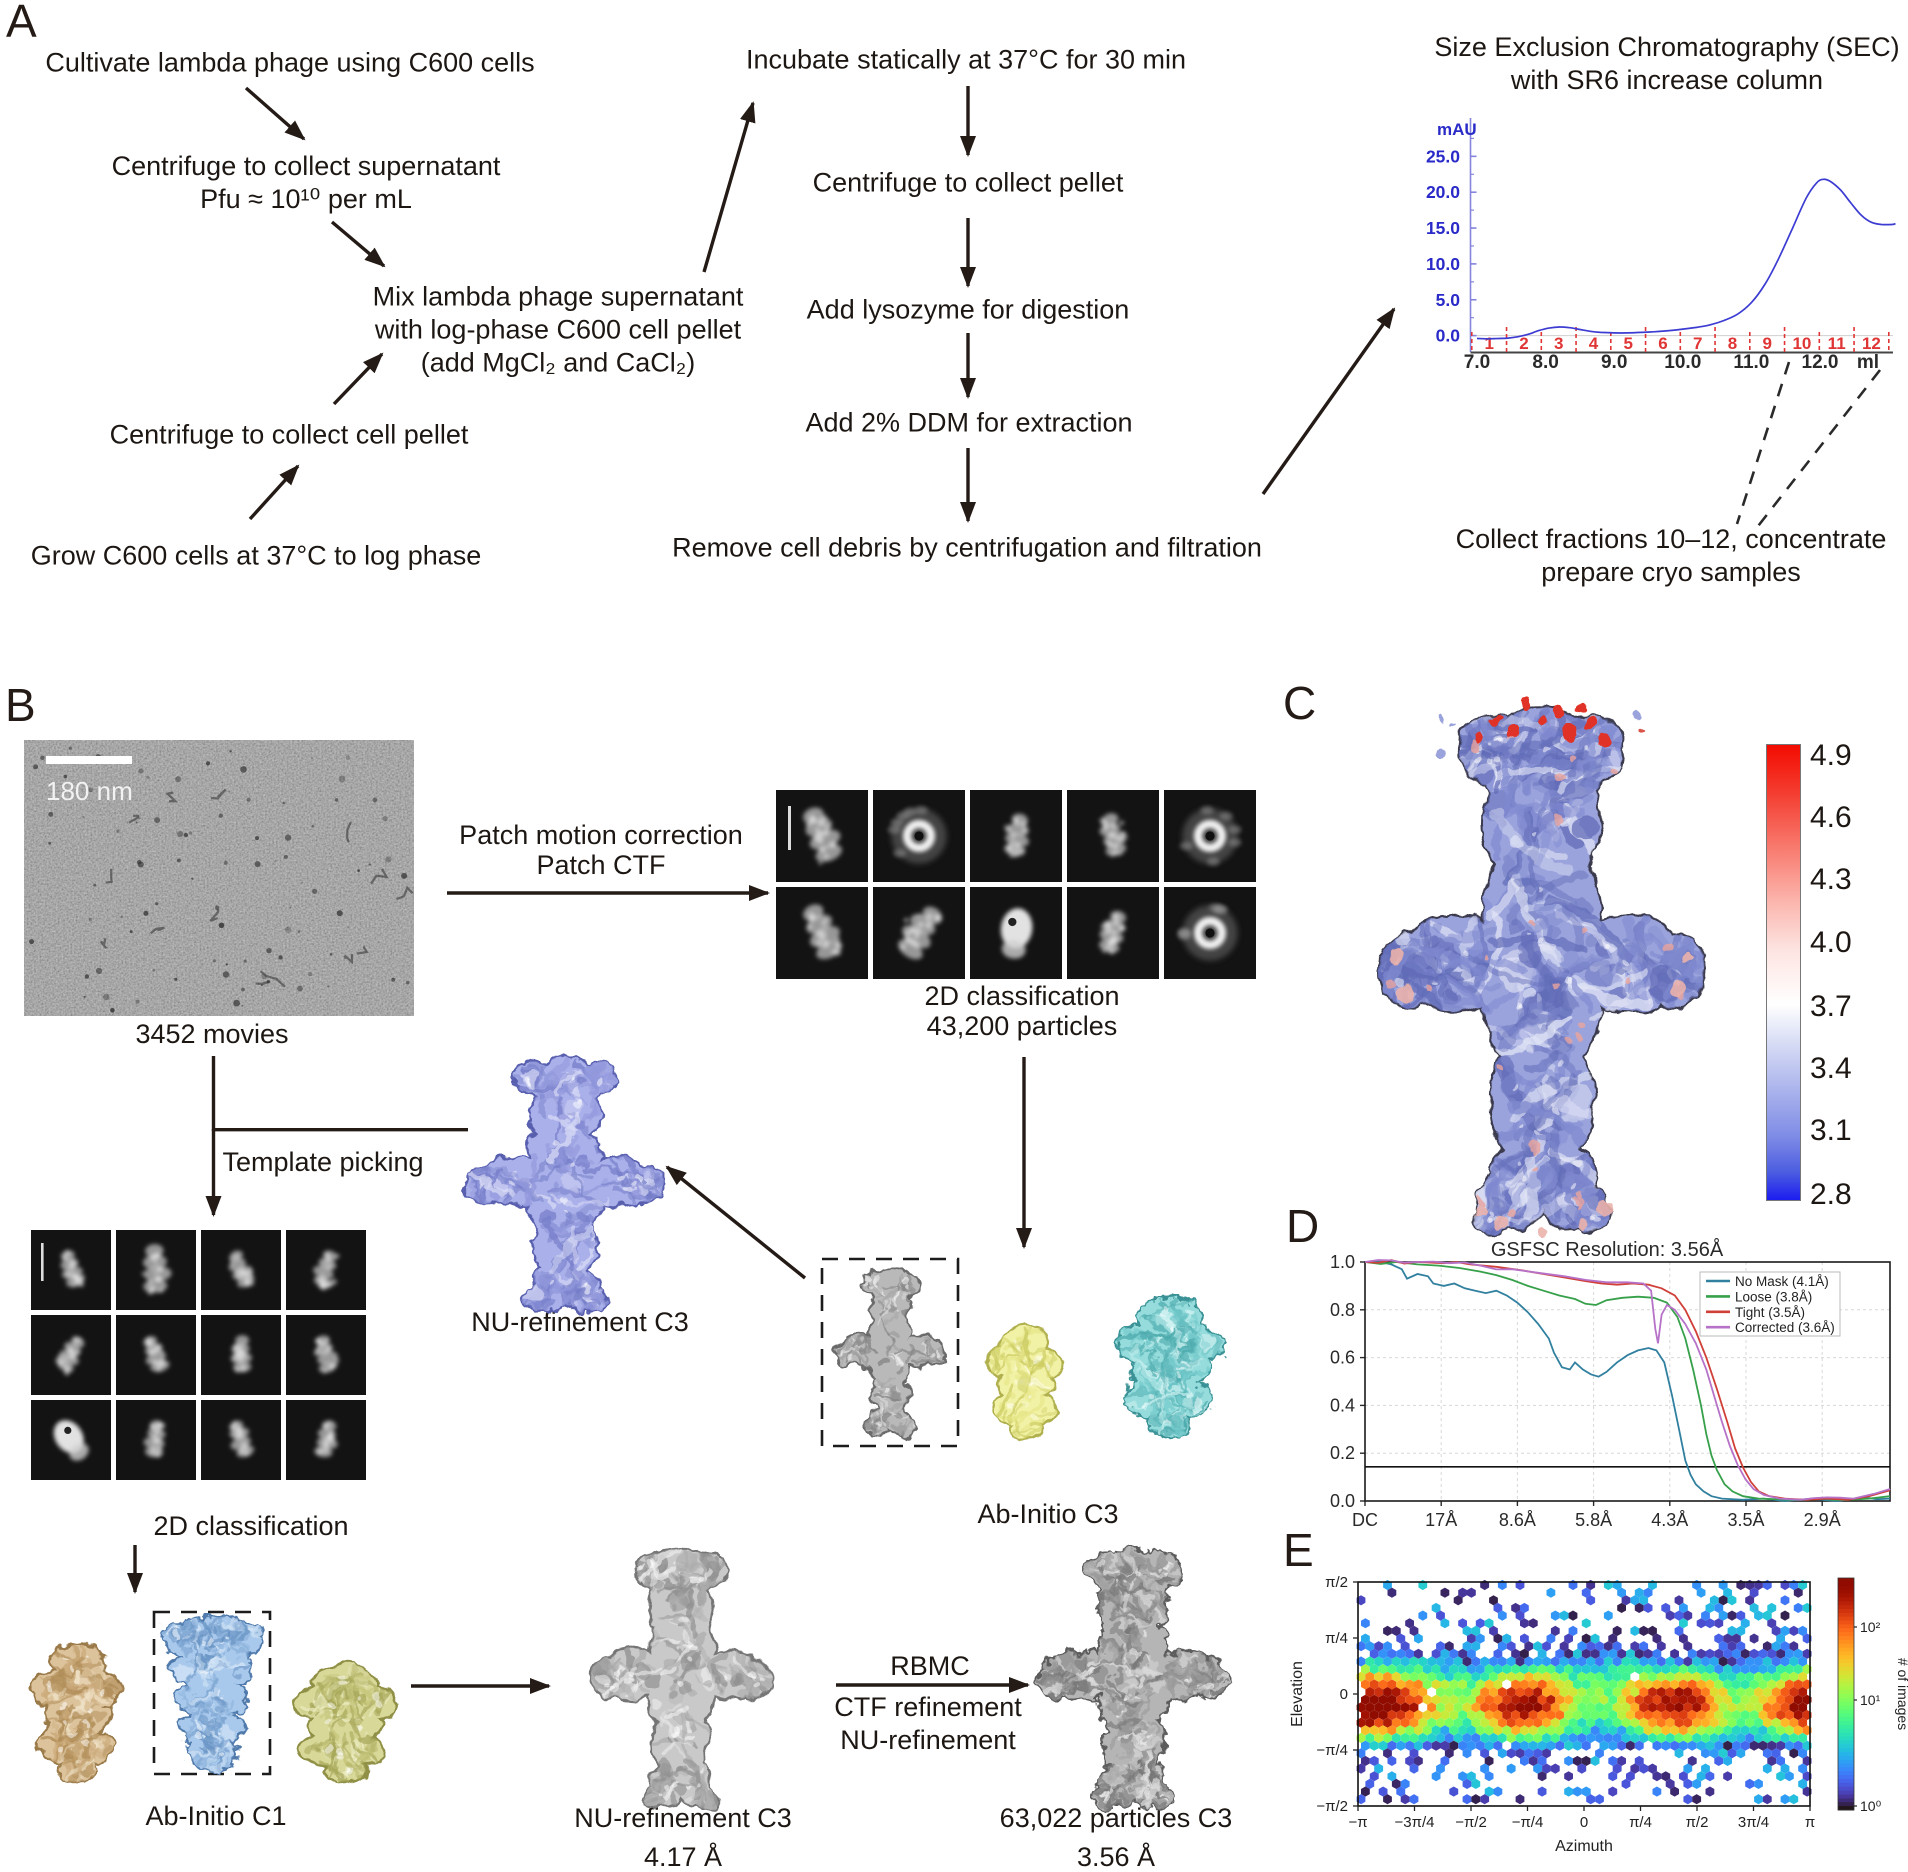 The height and width of the screenshot is (1872, 1908). Describe the element at coordinates (683, 1837) in the screenshot. I see `nu-refinement-gray-caption: NU-refinement C3 4.17 Å` at that location.